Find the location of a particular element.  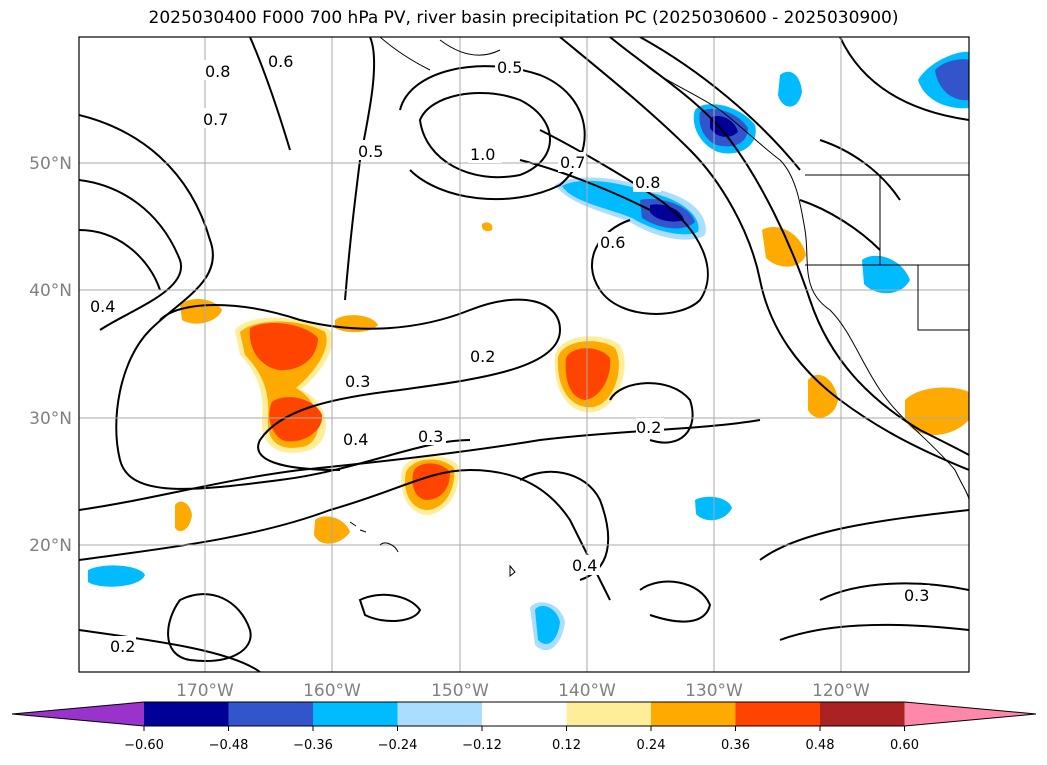

lat-labels: 50°N 40°N 30°N 20°N is located at coordinates (50, 355).